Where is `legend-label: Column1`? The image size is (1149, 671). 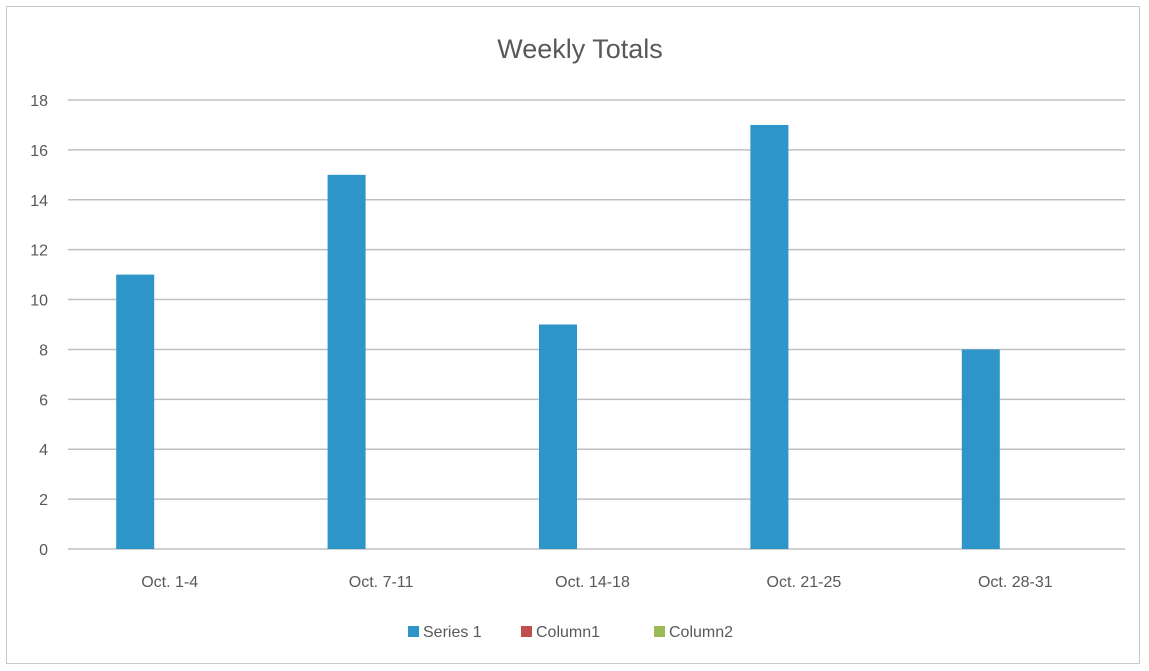 legend-label: Column1 is located at coordinates (568, 632).